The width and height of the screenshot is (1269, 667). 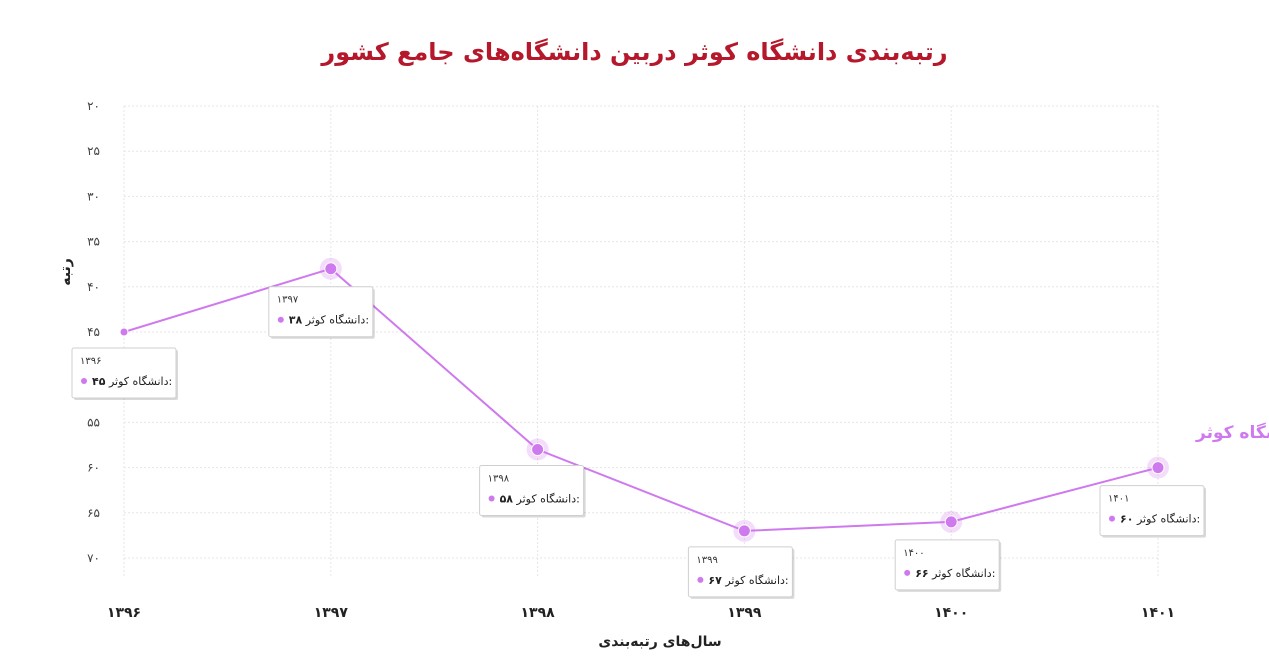 What do you see at coordinates (331, 613) in the screenshot?
I see `x-tick-label: ۱۳۹۷` at bounding box center [331, 613].